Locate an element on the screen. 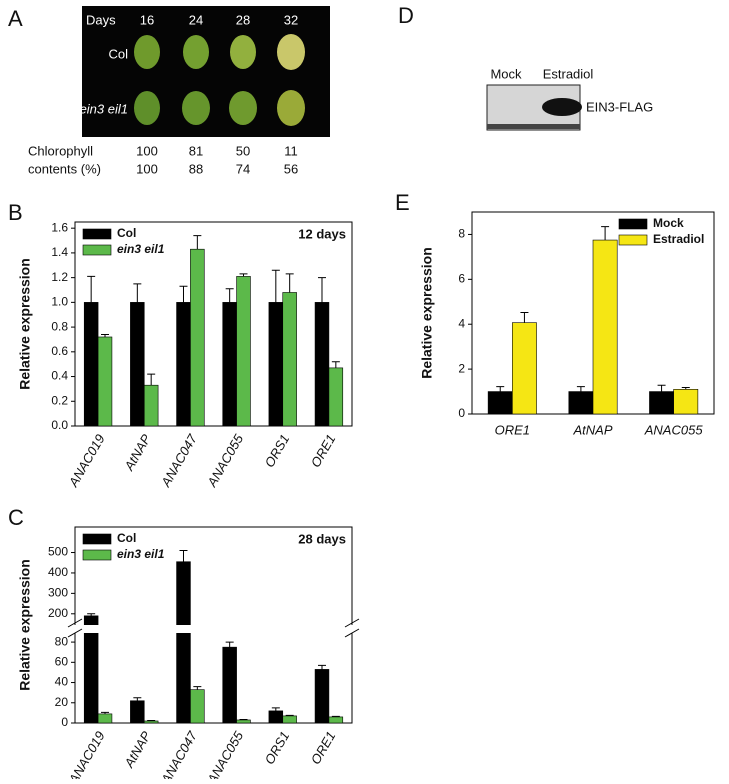  annotation: 12 days is located at coordinates (322, 233).